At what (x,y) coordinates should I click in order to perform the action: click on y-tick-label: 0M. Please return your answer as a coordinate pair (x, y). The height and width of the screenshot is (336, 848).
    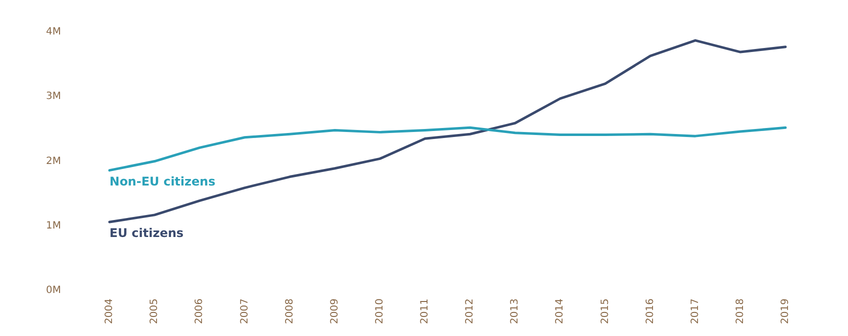
    Looking at the image, I should click on (53, 290).